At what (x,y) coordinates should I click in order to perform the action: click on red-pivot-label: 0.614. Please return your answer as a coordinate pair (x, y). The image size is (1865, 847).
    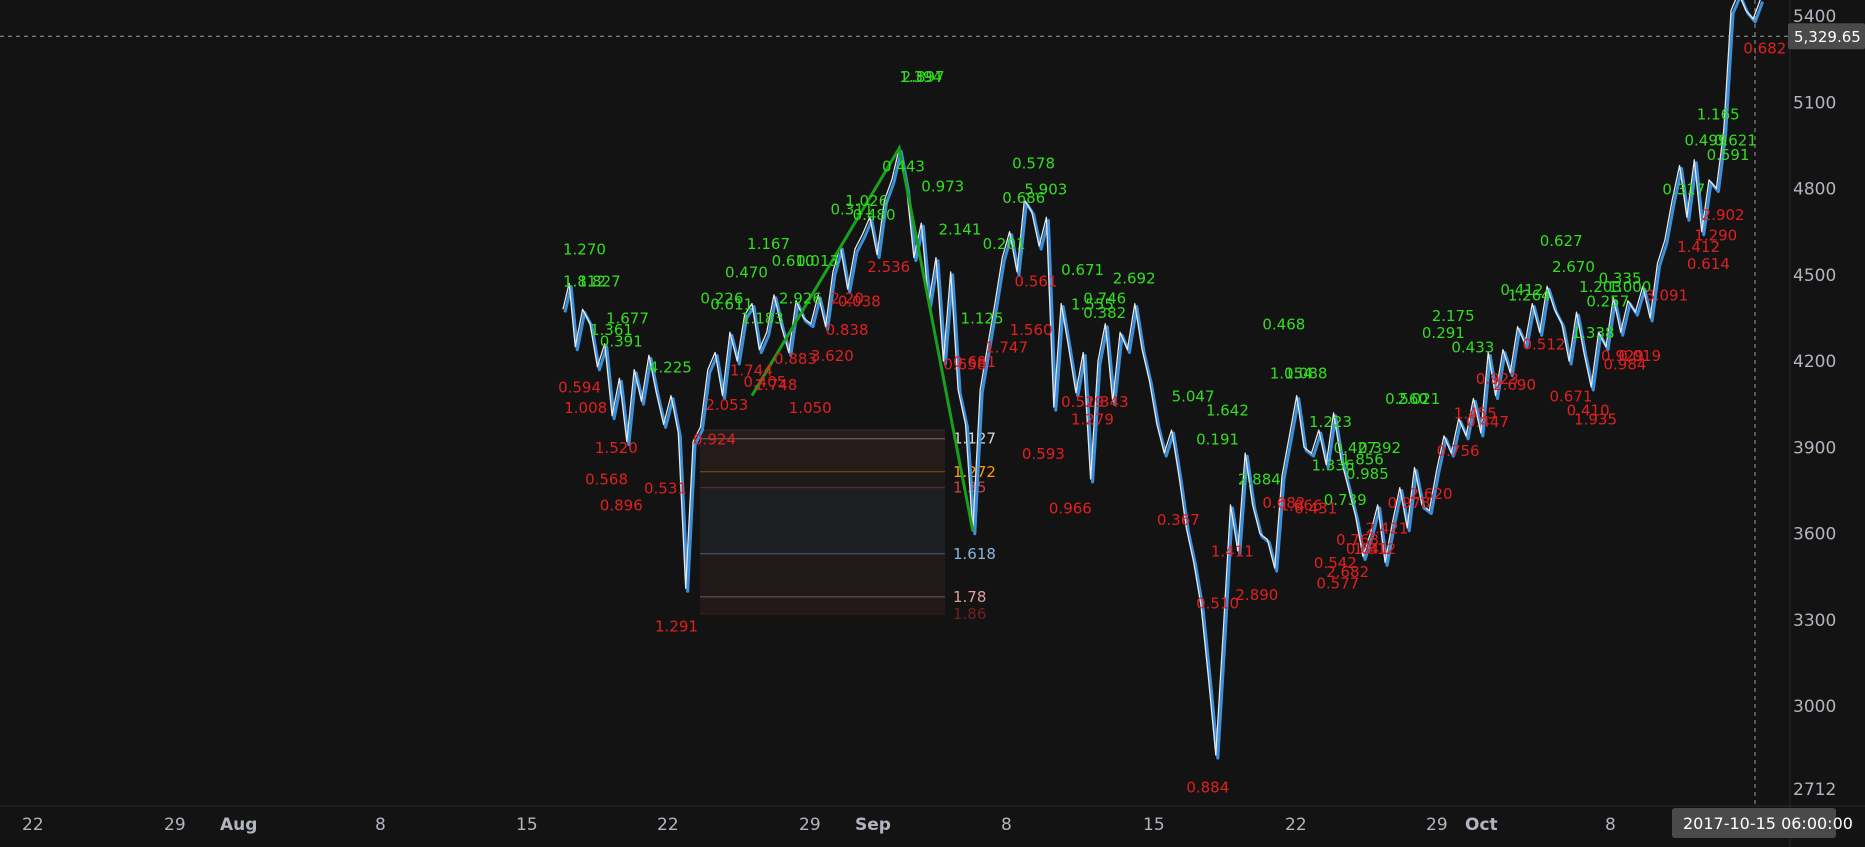
    Looking at the image, I should click on (1708, 264).